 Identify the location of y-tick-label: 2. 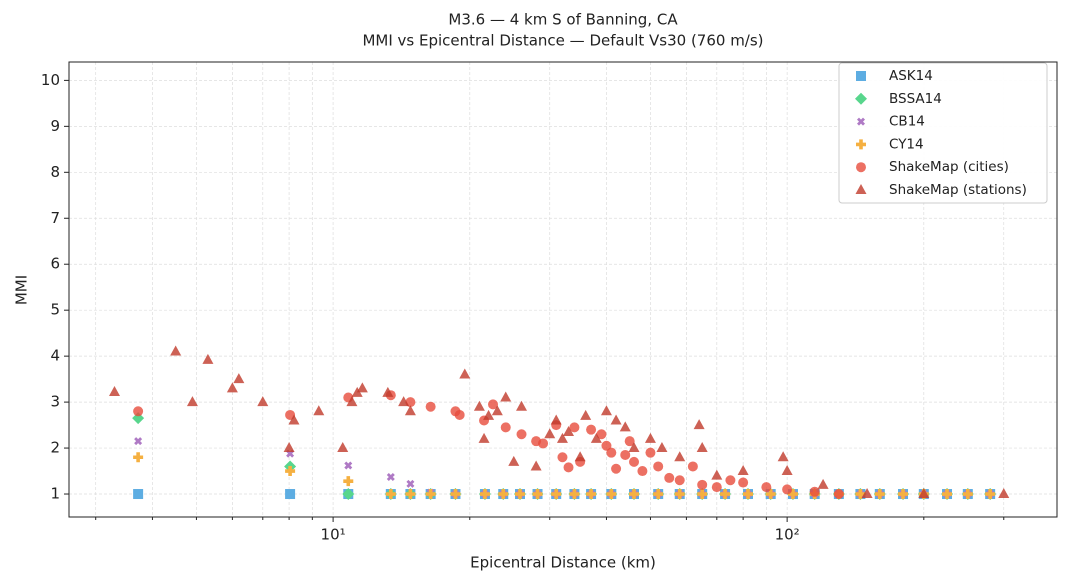
(55, 448).